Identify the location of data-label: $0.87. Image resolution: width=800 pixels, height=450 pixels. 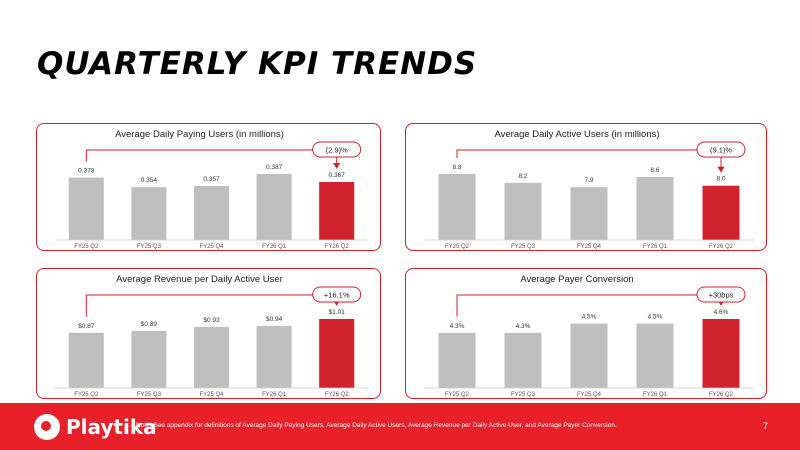
(86, 326).